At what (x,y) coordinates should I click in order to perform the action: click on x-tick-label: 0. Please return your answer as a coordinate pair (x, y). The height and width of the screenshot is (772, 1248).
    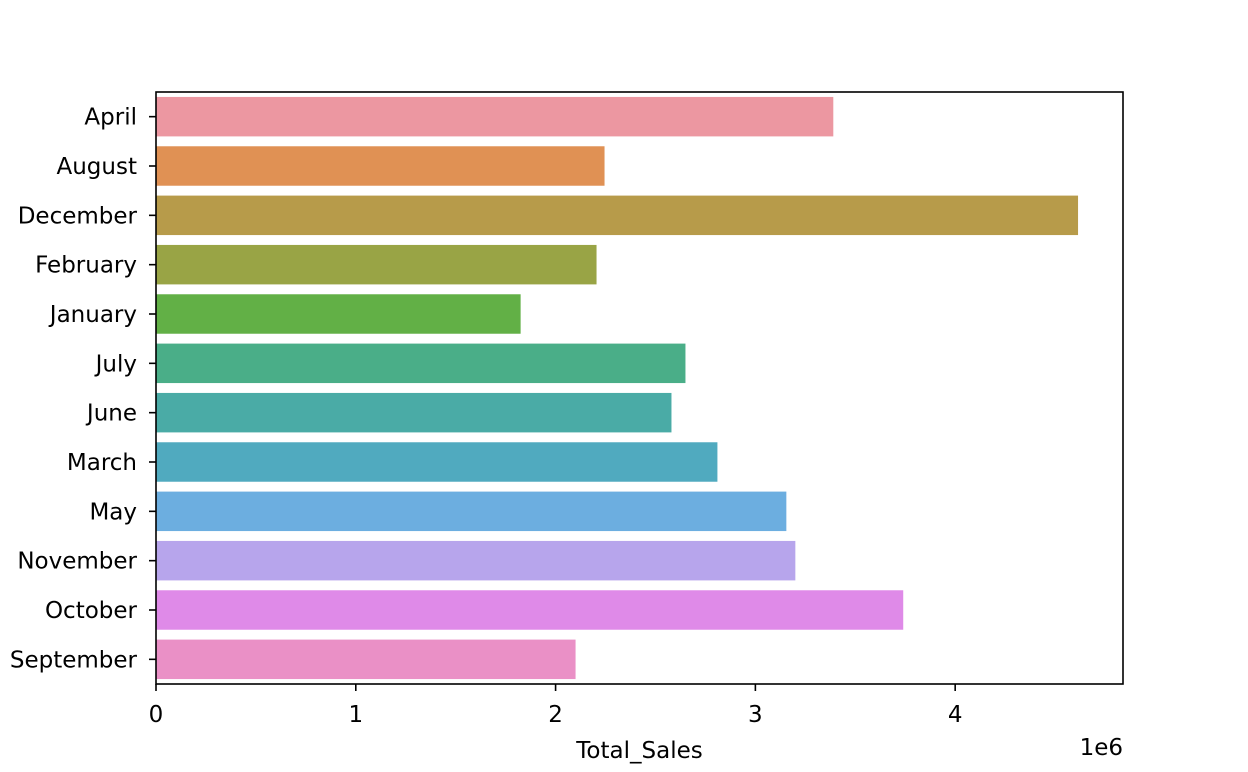
    Looking at the image, I should click on (156, 715).